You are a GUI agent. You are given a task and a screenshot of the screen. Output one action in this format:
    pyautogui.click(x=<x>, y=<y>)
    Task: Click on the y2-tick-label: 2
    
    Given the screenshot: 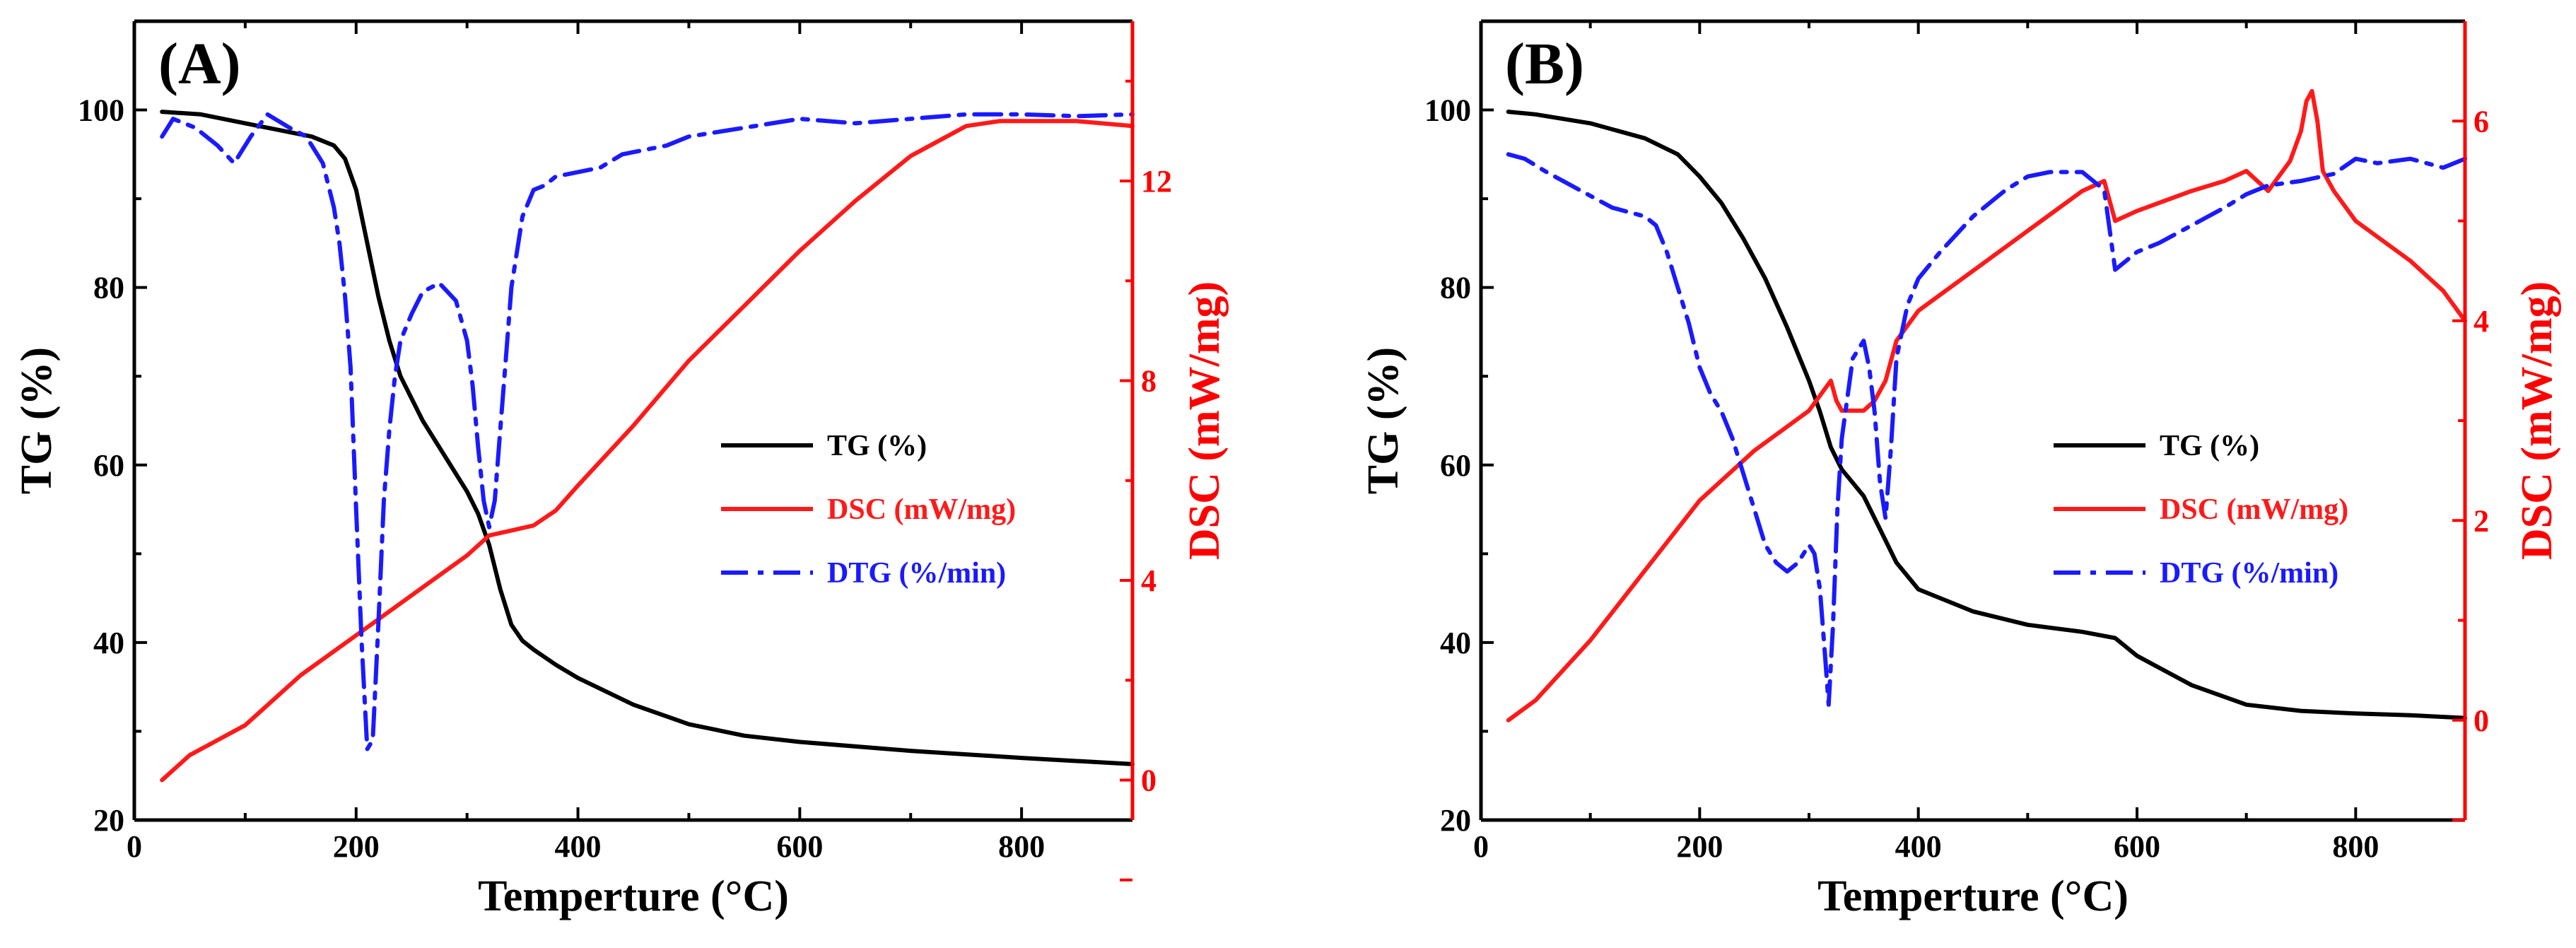 What is the action you would take?
    pyautogui.click(x=2481, y=520)
    